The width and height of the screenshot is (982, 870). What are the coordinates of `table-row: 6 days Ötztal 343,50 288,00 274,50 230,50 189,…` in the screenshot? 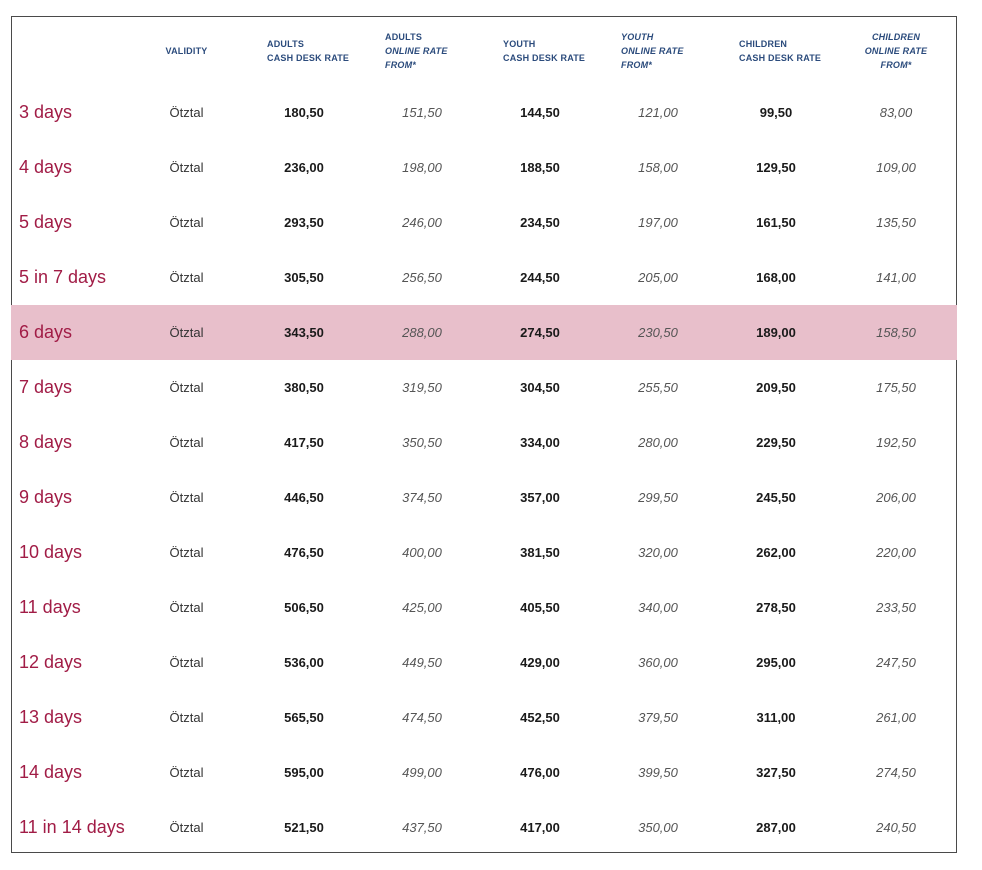 It's located at (484, 332).